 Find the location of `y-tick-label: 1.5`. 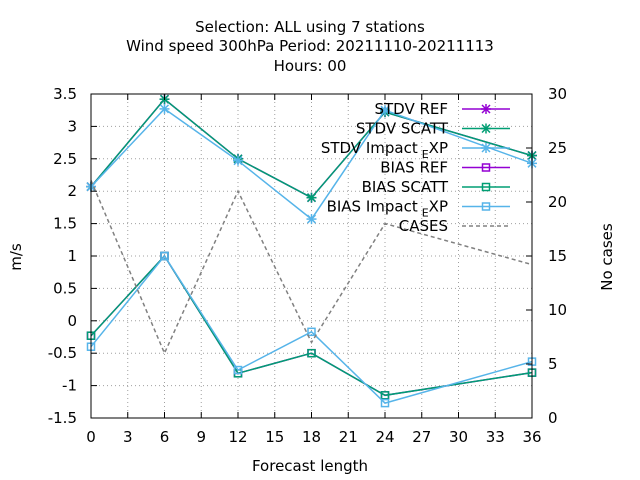

y-tick-label: 1.5 is located at coordinates (65, 224).